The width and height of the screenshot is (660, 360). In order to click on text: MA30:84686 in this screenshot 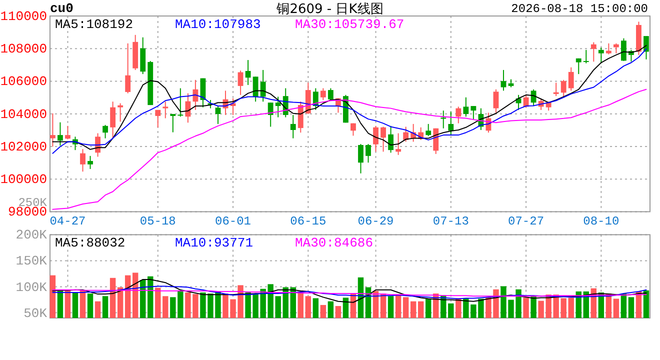, I will do `click(334, 243)`.